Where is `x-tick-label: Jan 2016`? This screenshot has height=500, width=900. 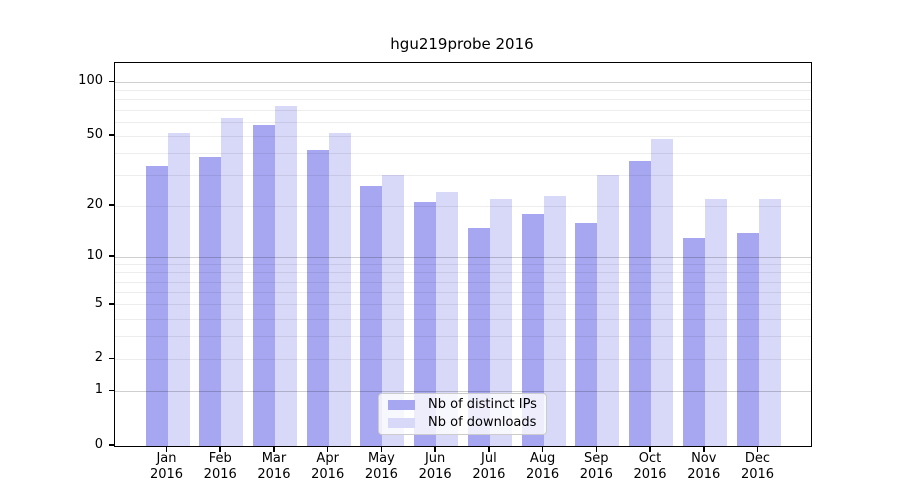 x-tick-label: Jan 2016 is located at coordinates (167, 467).